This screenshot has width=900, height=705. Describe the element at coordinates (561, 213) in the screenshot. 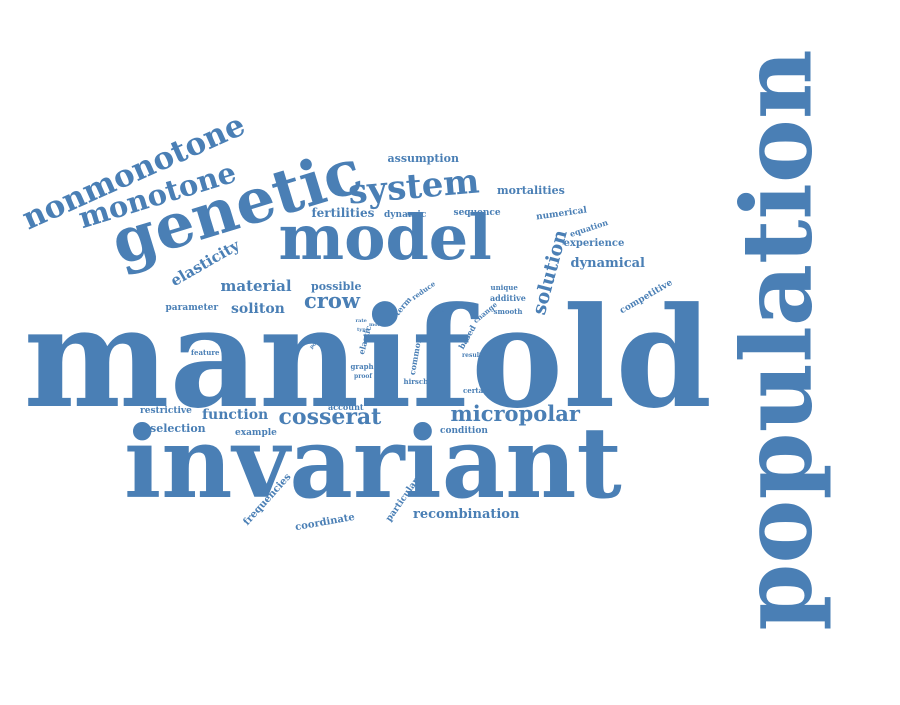

I see `word-numerical: numerical` at that location.